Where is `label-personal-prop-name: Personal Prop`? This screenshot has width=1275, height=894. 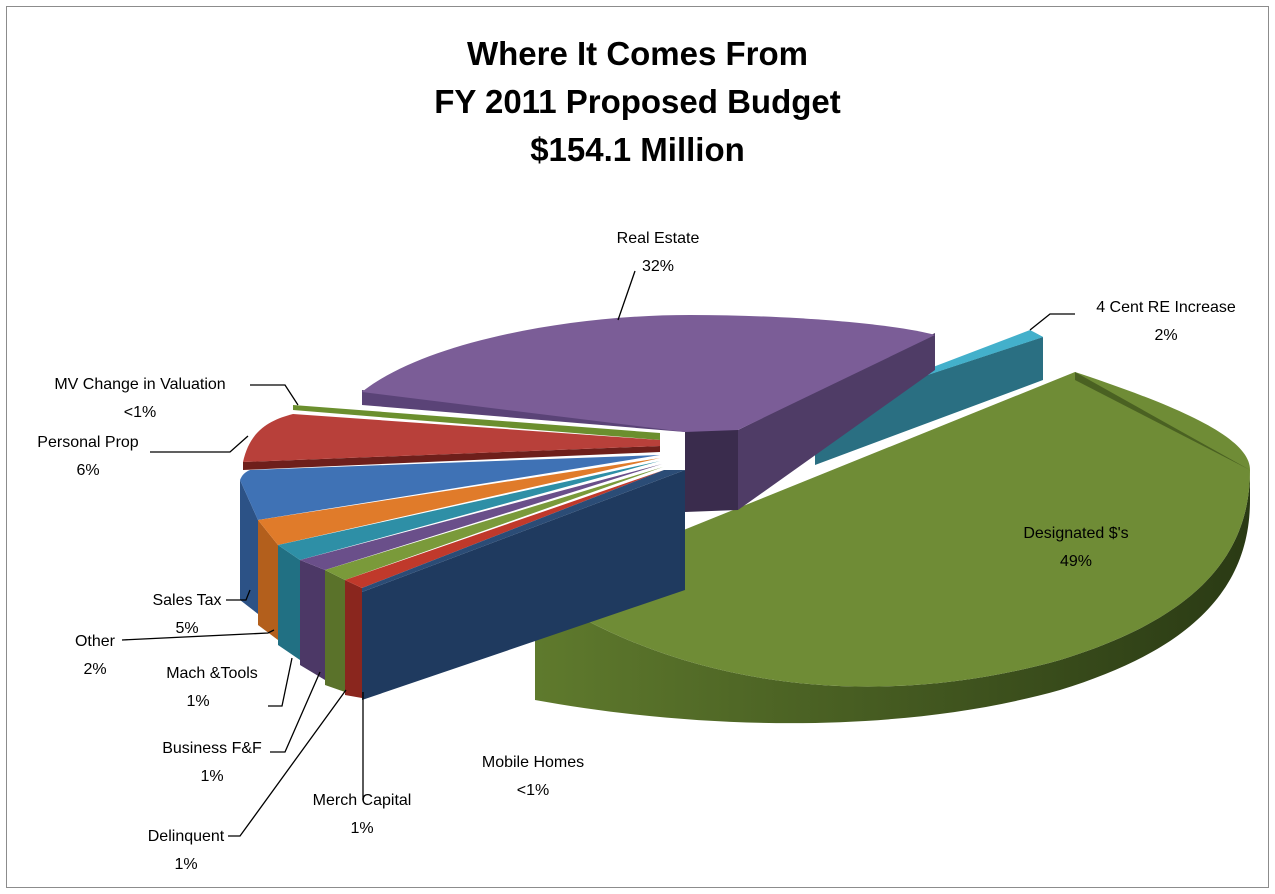
label-personal-prop-name: Personal Prop is located at coordinates (87, 442).